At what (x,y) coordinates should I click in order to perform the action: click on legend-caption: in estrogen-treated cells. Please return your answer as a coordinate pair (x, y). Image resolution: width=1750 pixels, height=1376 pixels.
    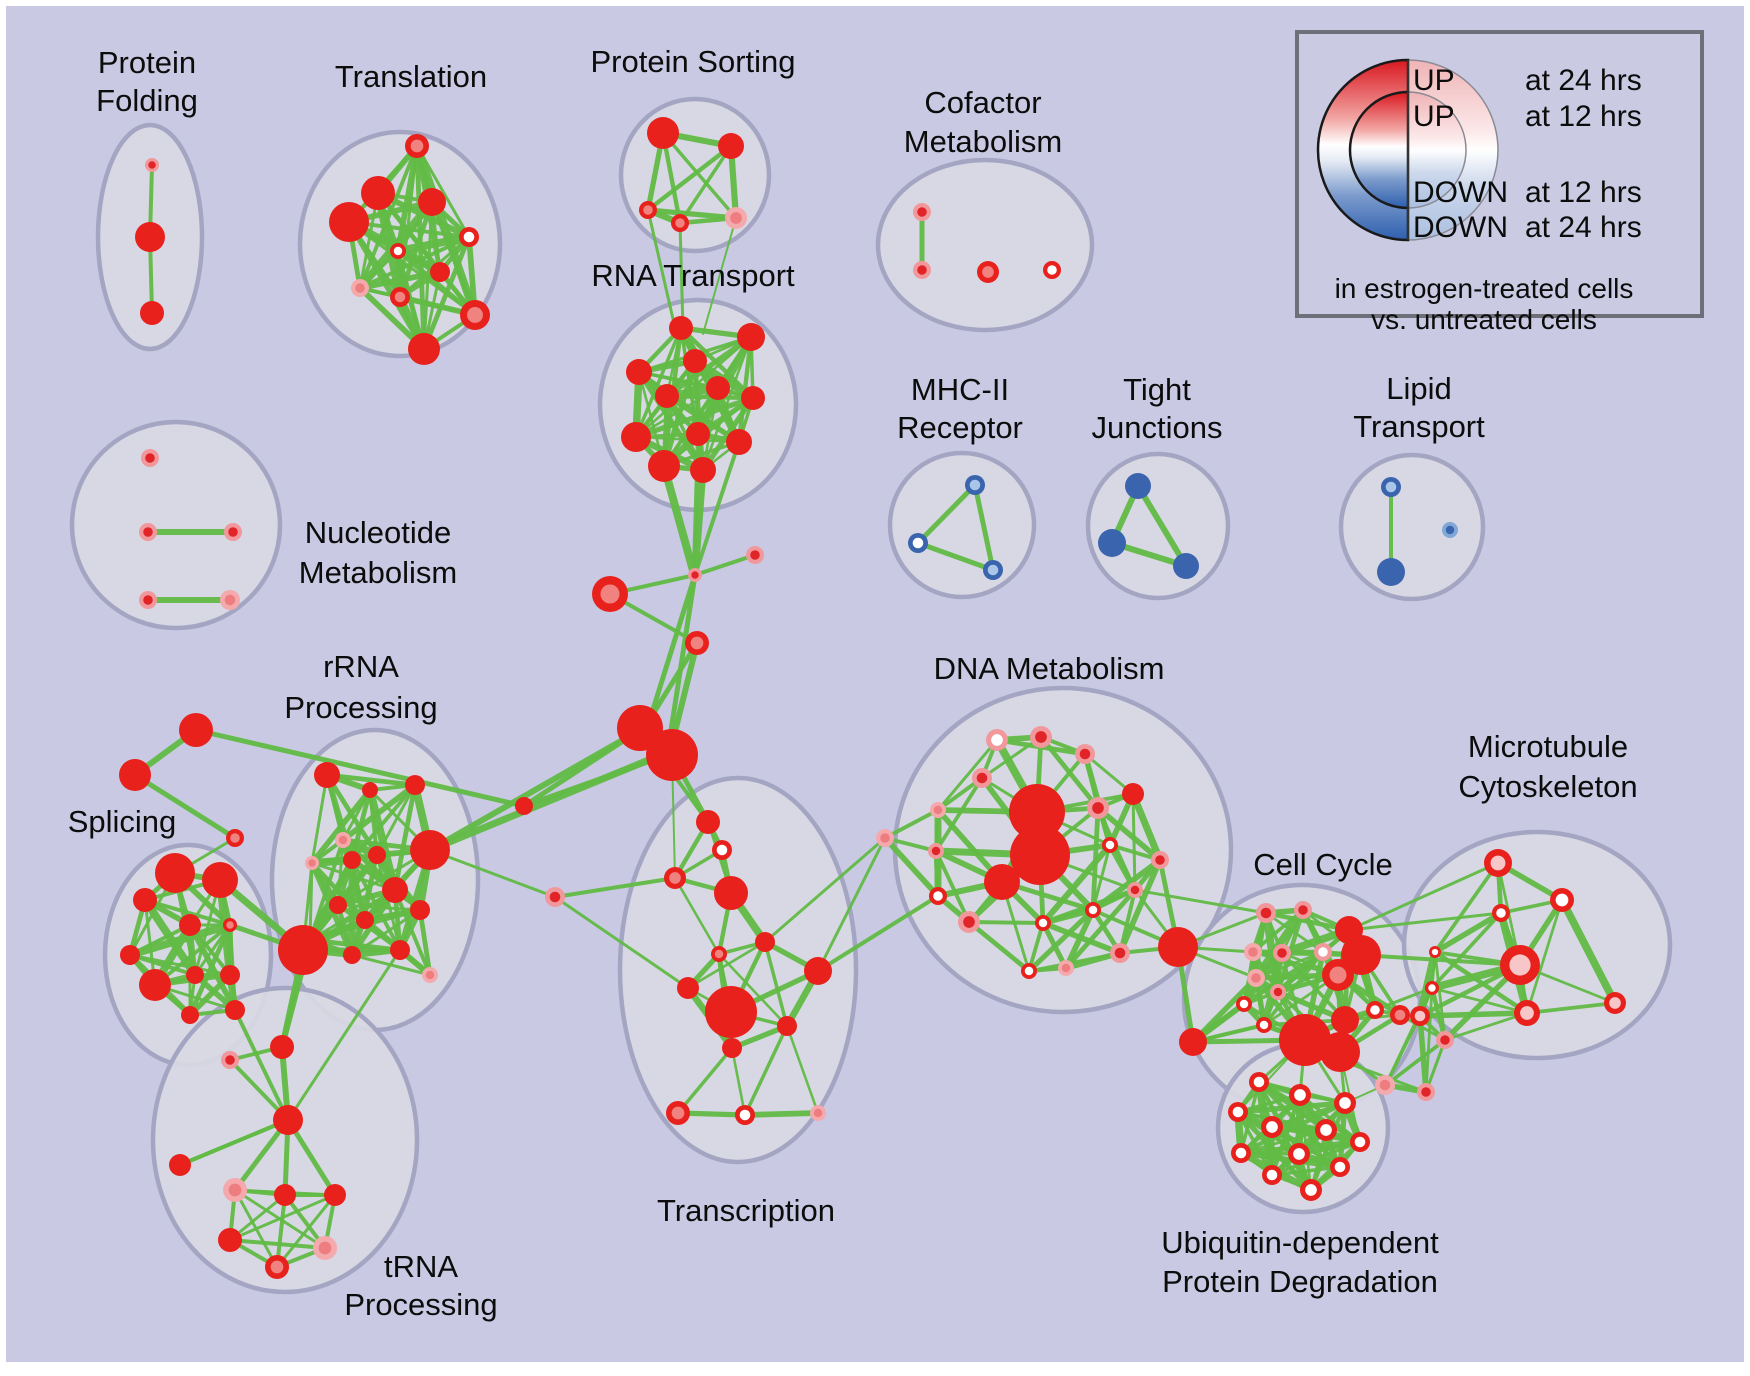
    Looking at the image, I should click on (1484, 288).